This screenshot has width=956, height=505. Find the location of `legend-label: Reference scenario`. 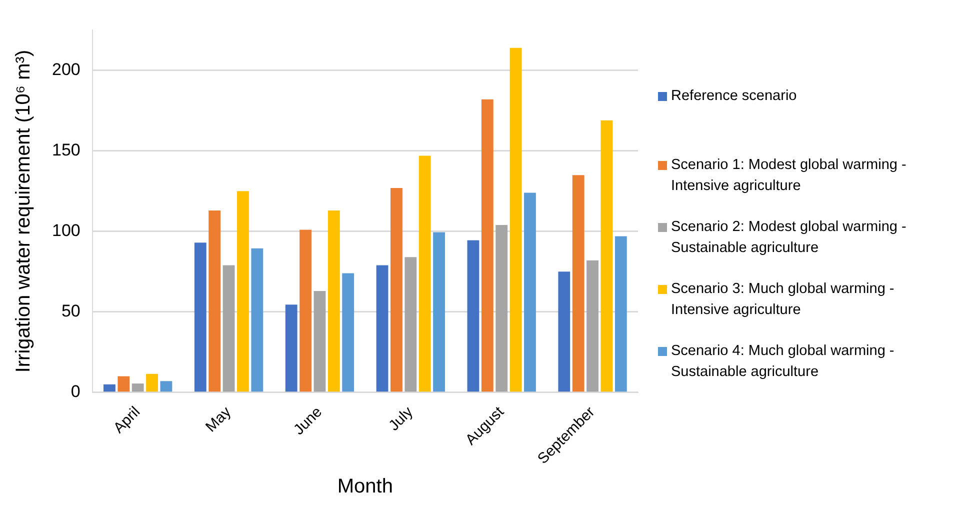

legend-label: Reference scenario is located at coordinates (734, 96).